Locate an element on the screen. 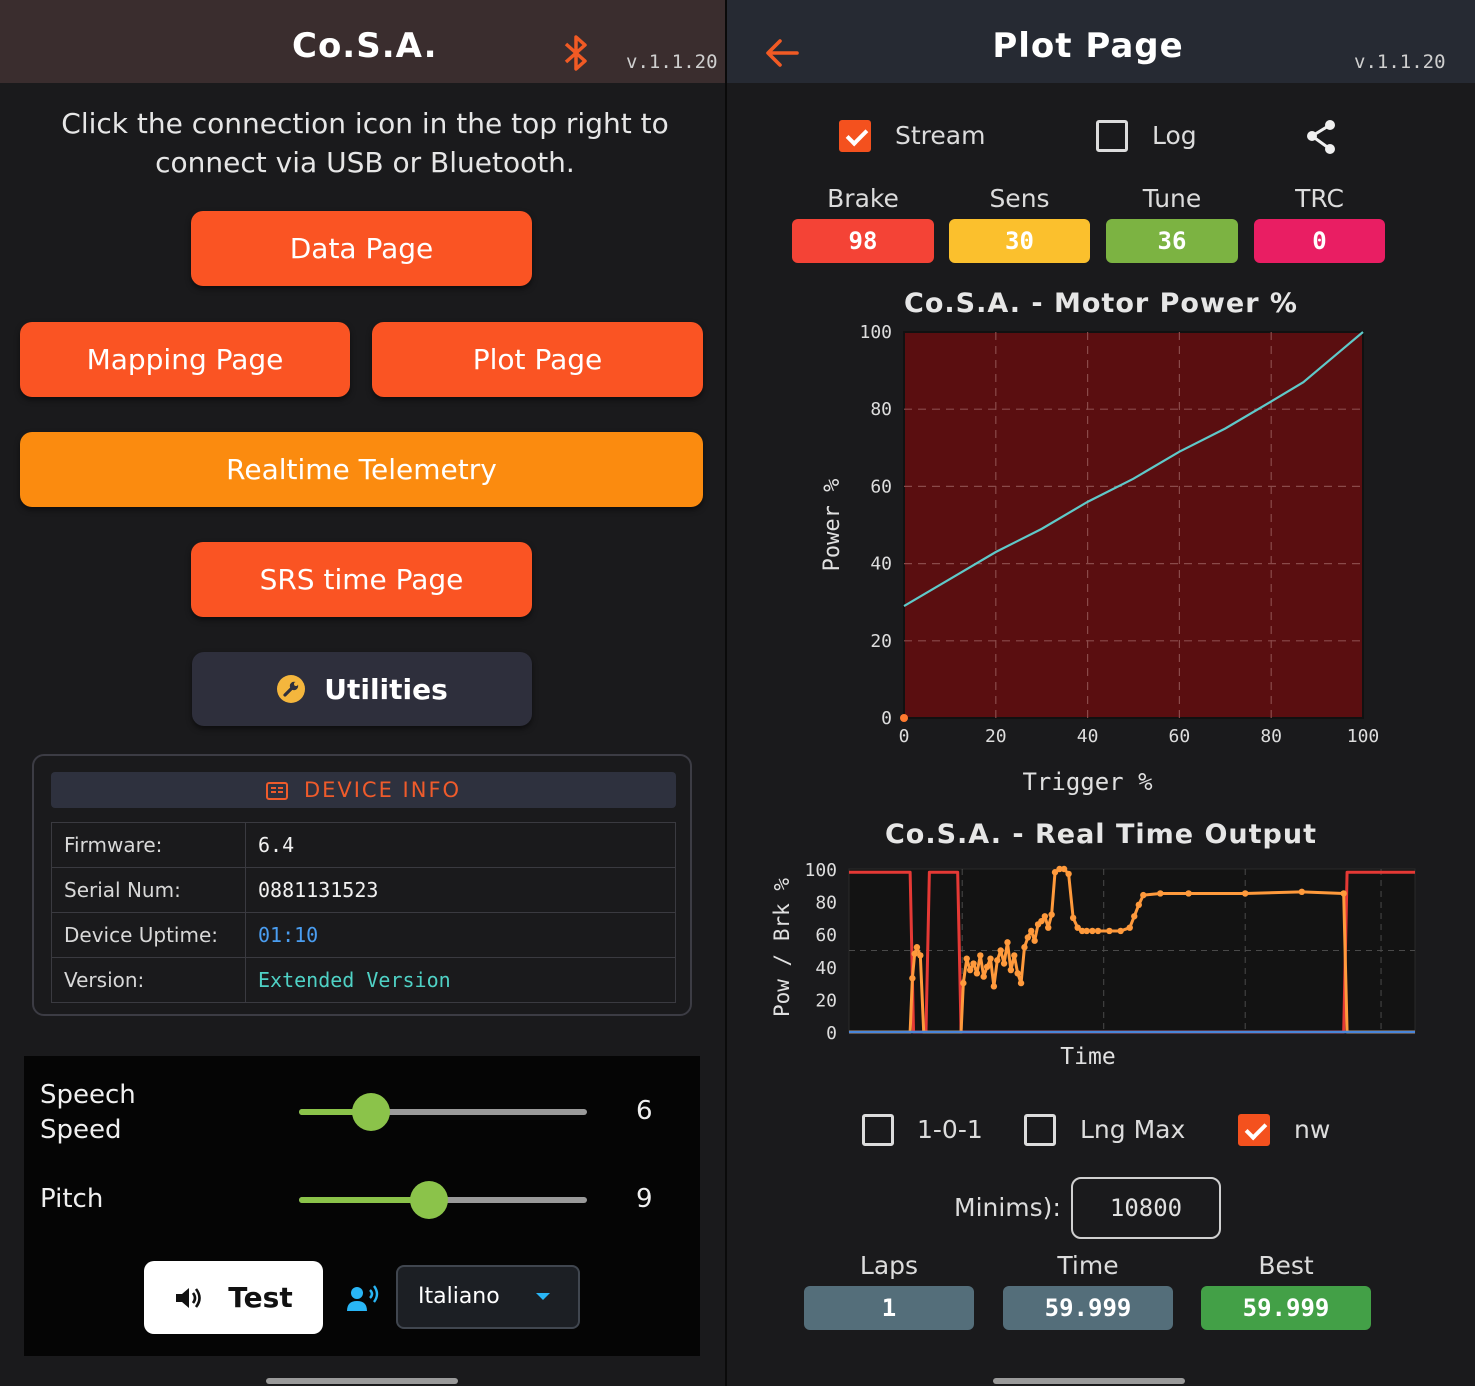  table-row: Firmware: 6.4 is located at coordinates (363, 845).